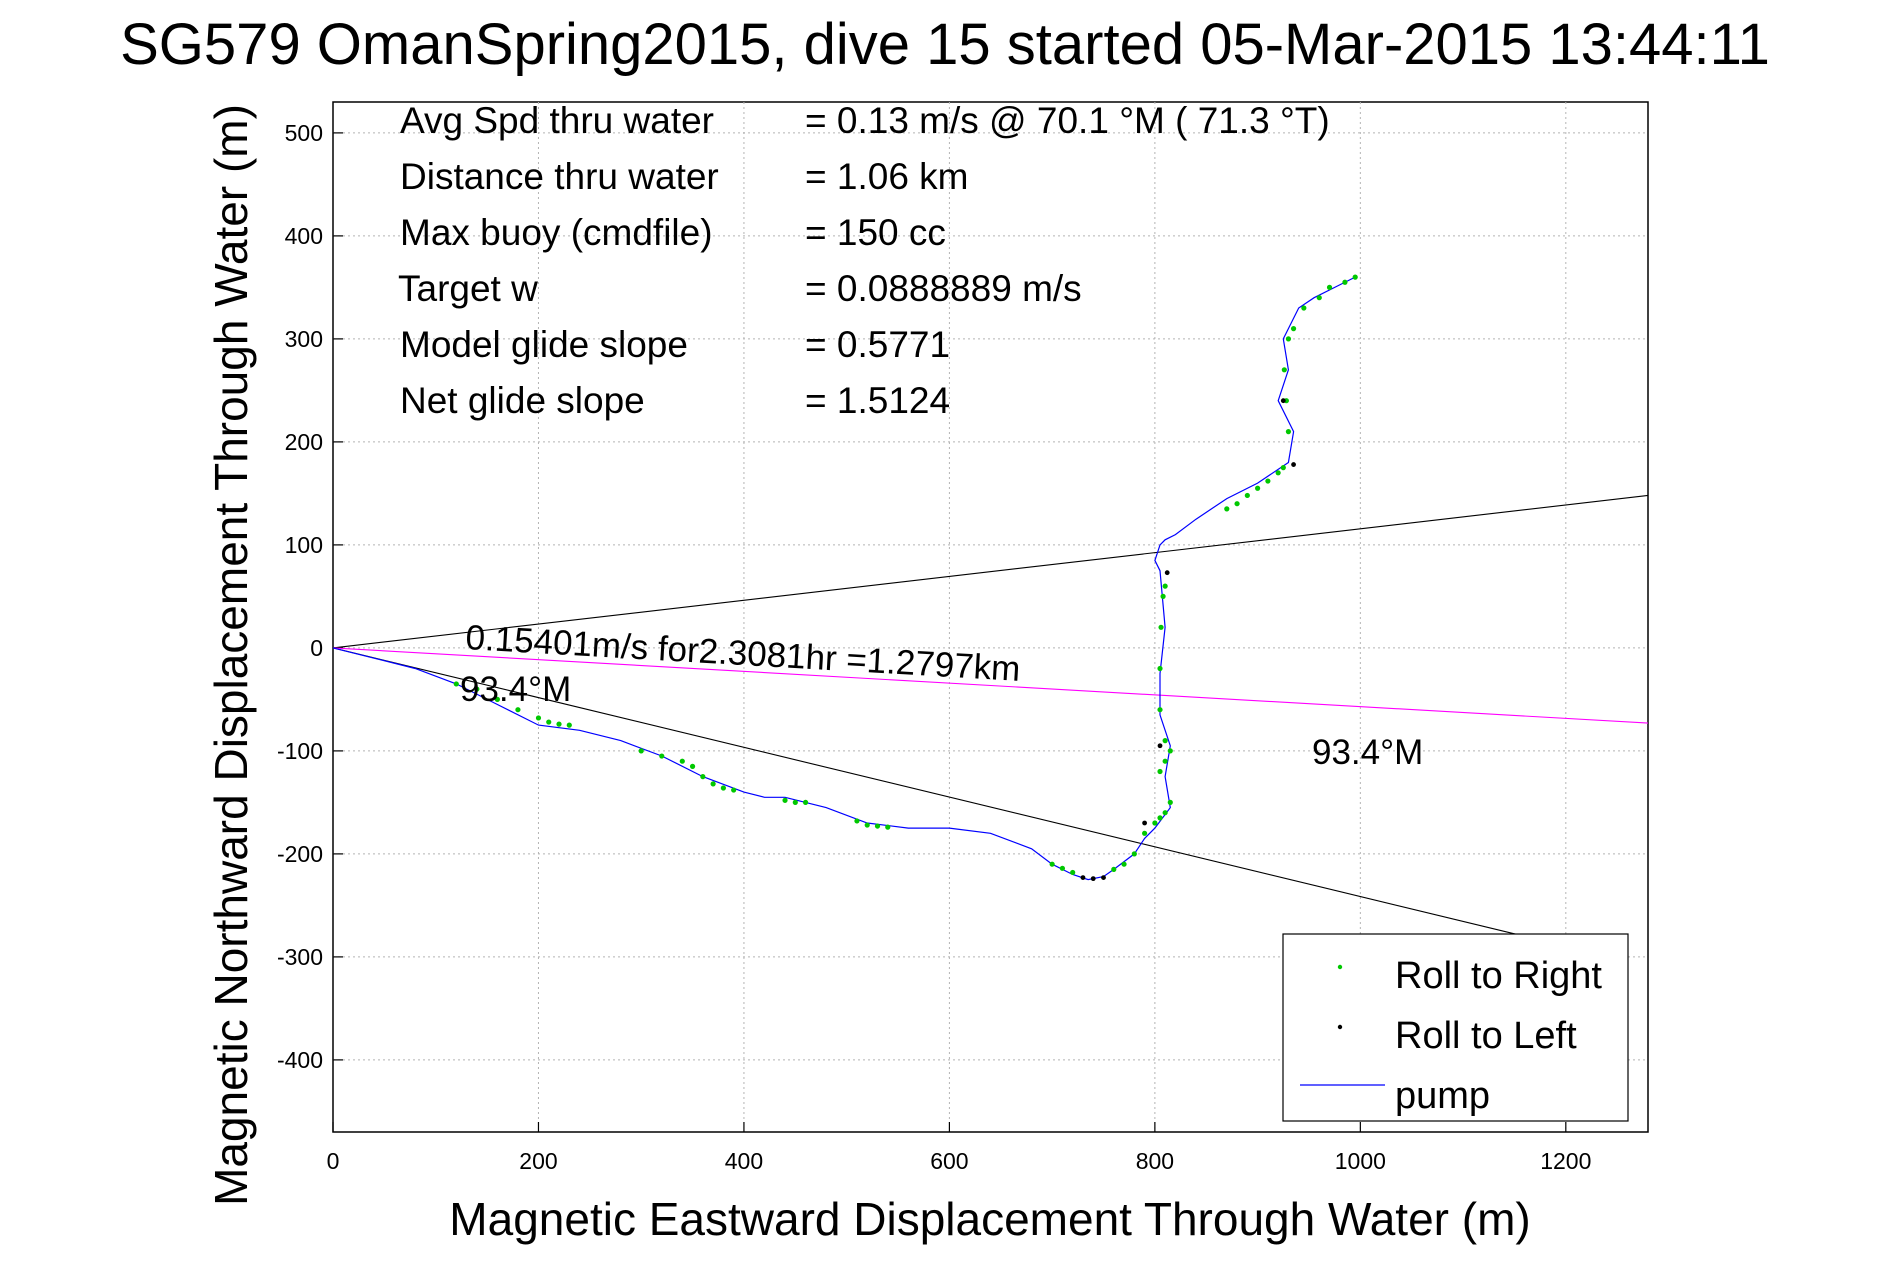 This screenshot has width=1891, height=1262. Describe the element at coordinates (1367, 752) in the screenshot. I see `heading-label-right: 93.4°M` at that location.